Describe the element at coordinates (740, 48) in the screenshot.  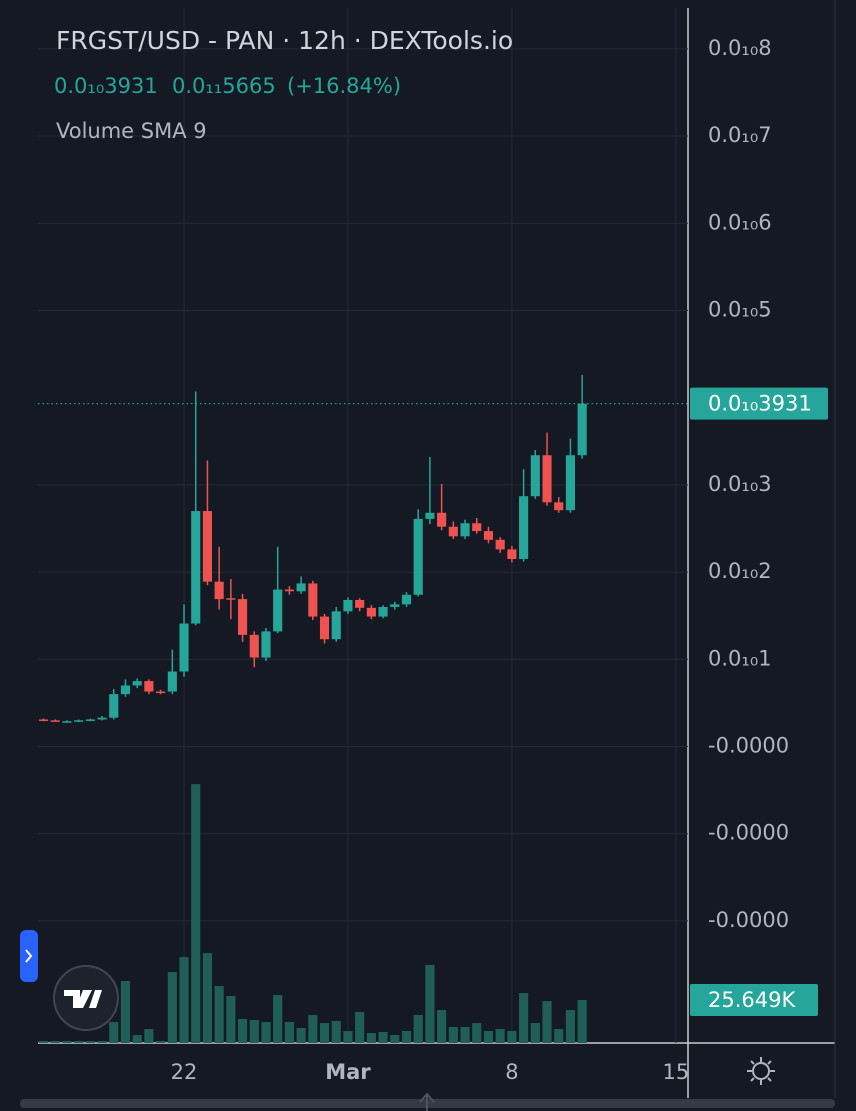
I see `y-tick-label: 0.0₁₀8` at that location.